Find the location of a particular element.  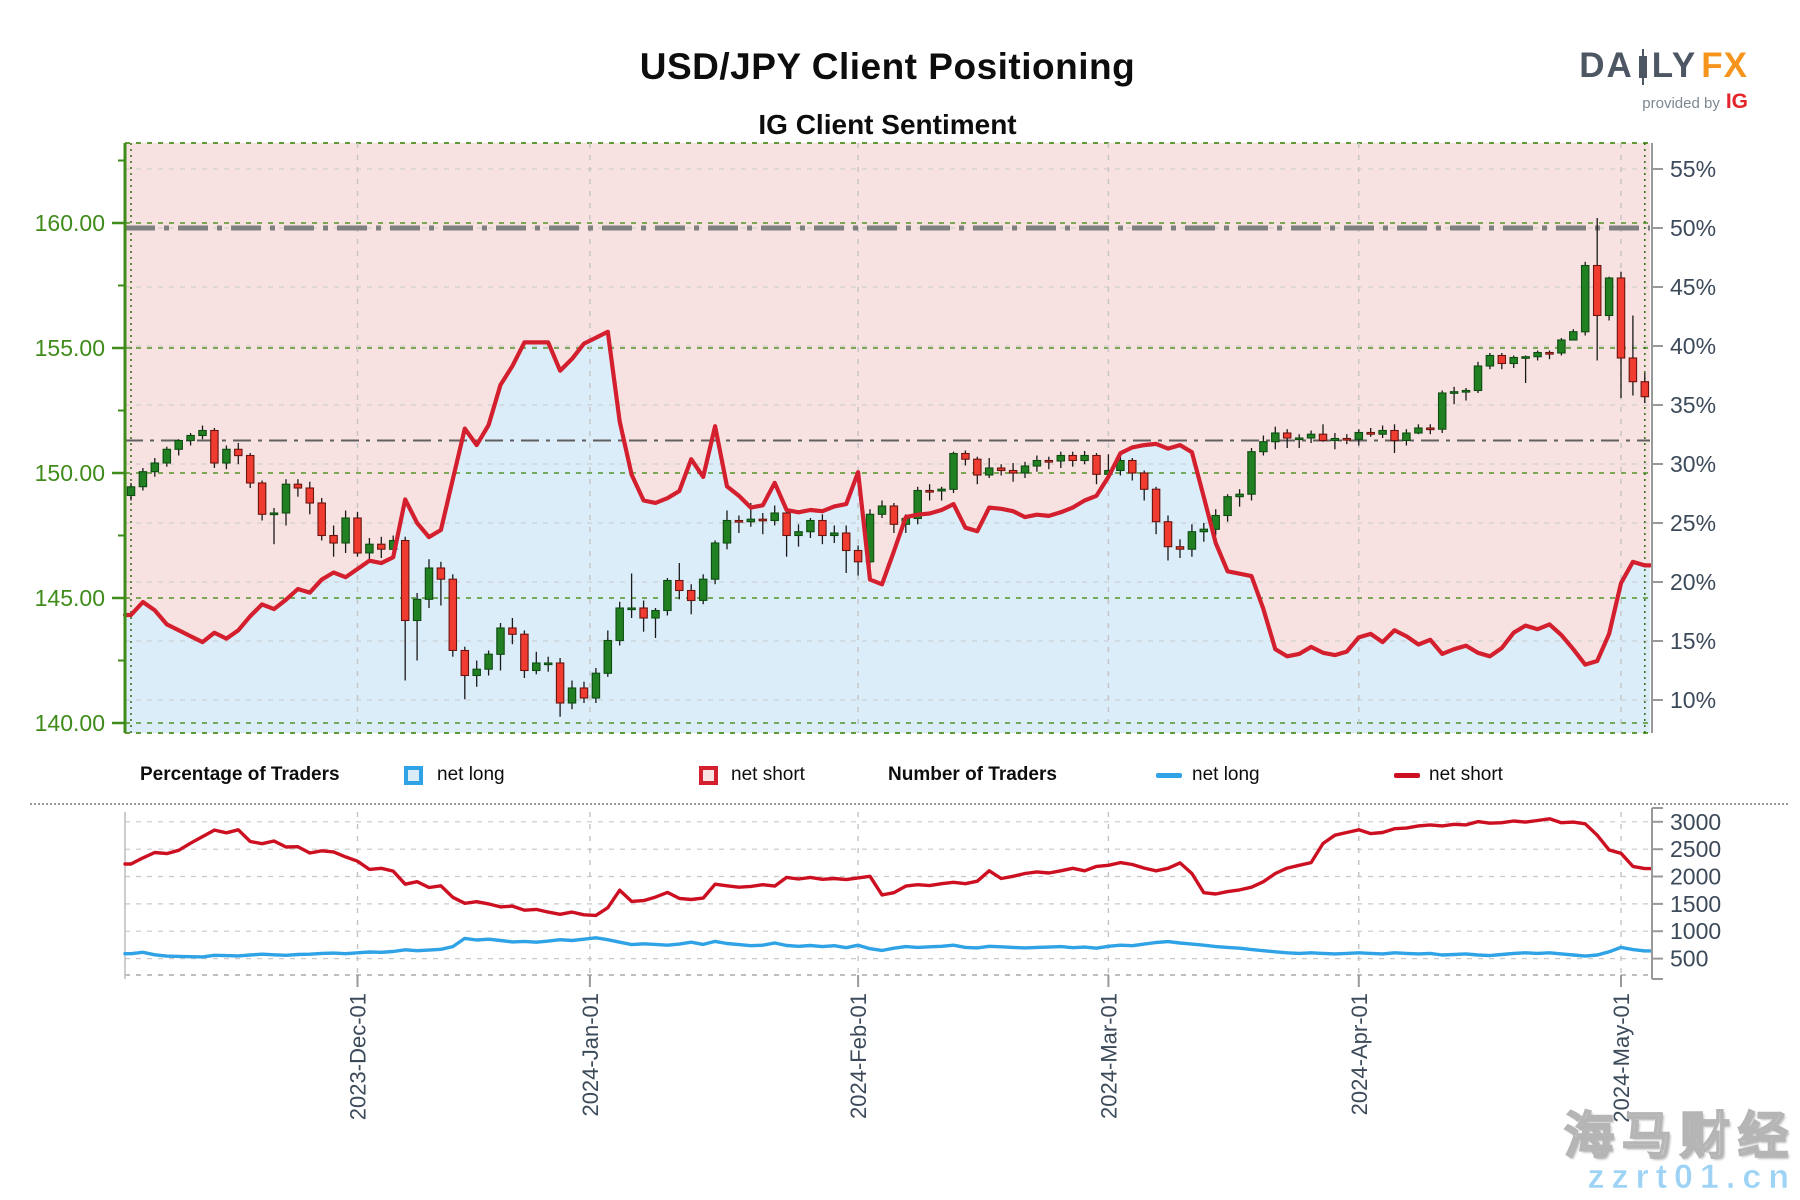

svg-text: 25% is located at coordinates (1693, 523).